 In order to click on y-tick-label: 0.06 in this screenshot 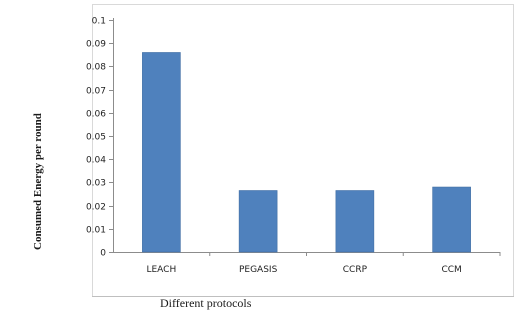, I will do `click(96, 115)`.